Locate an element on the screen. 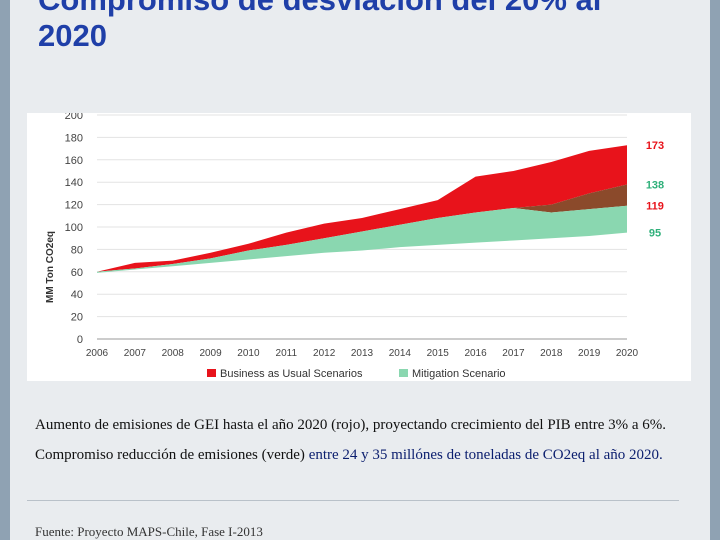 This screenshot has width=720, height=540. end-value-labels: 173 138 119 95 is located at coordinates (655, 189).